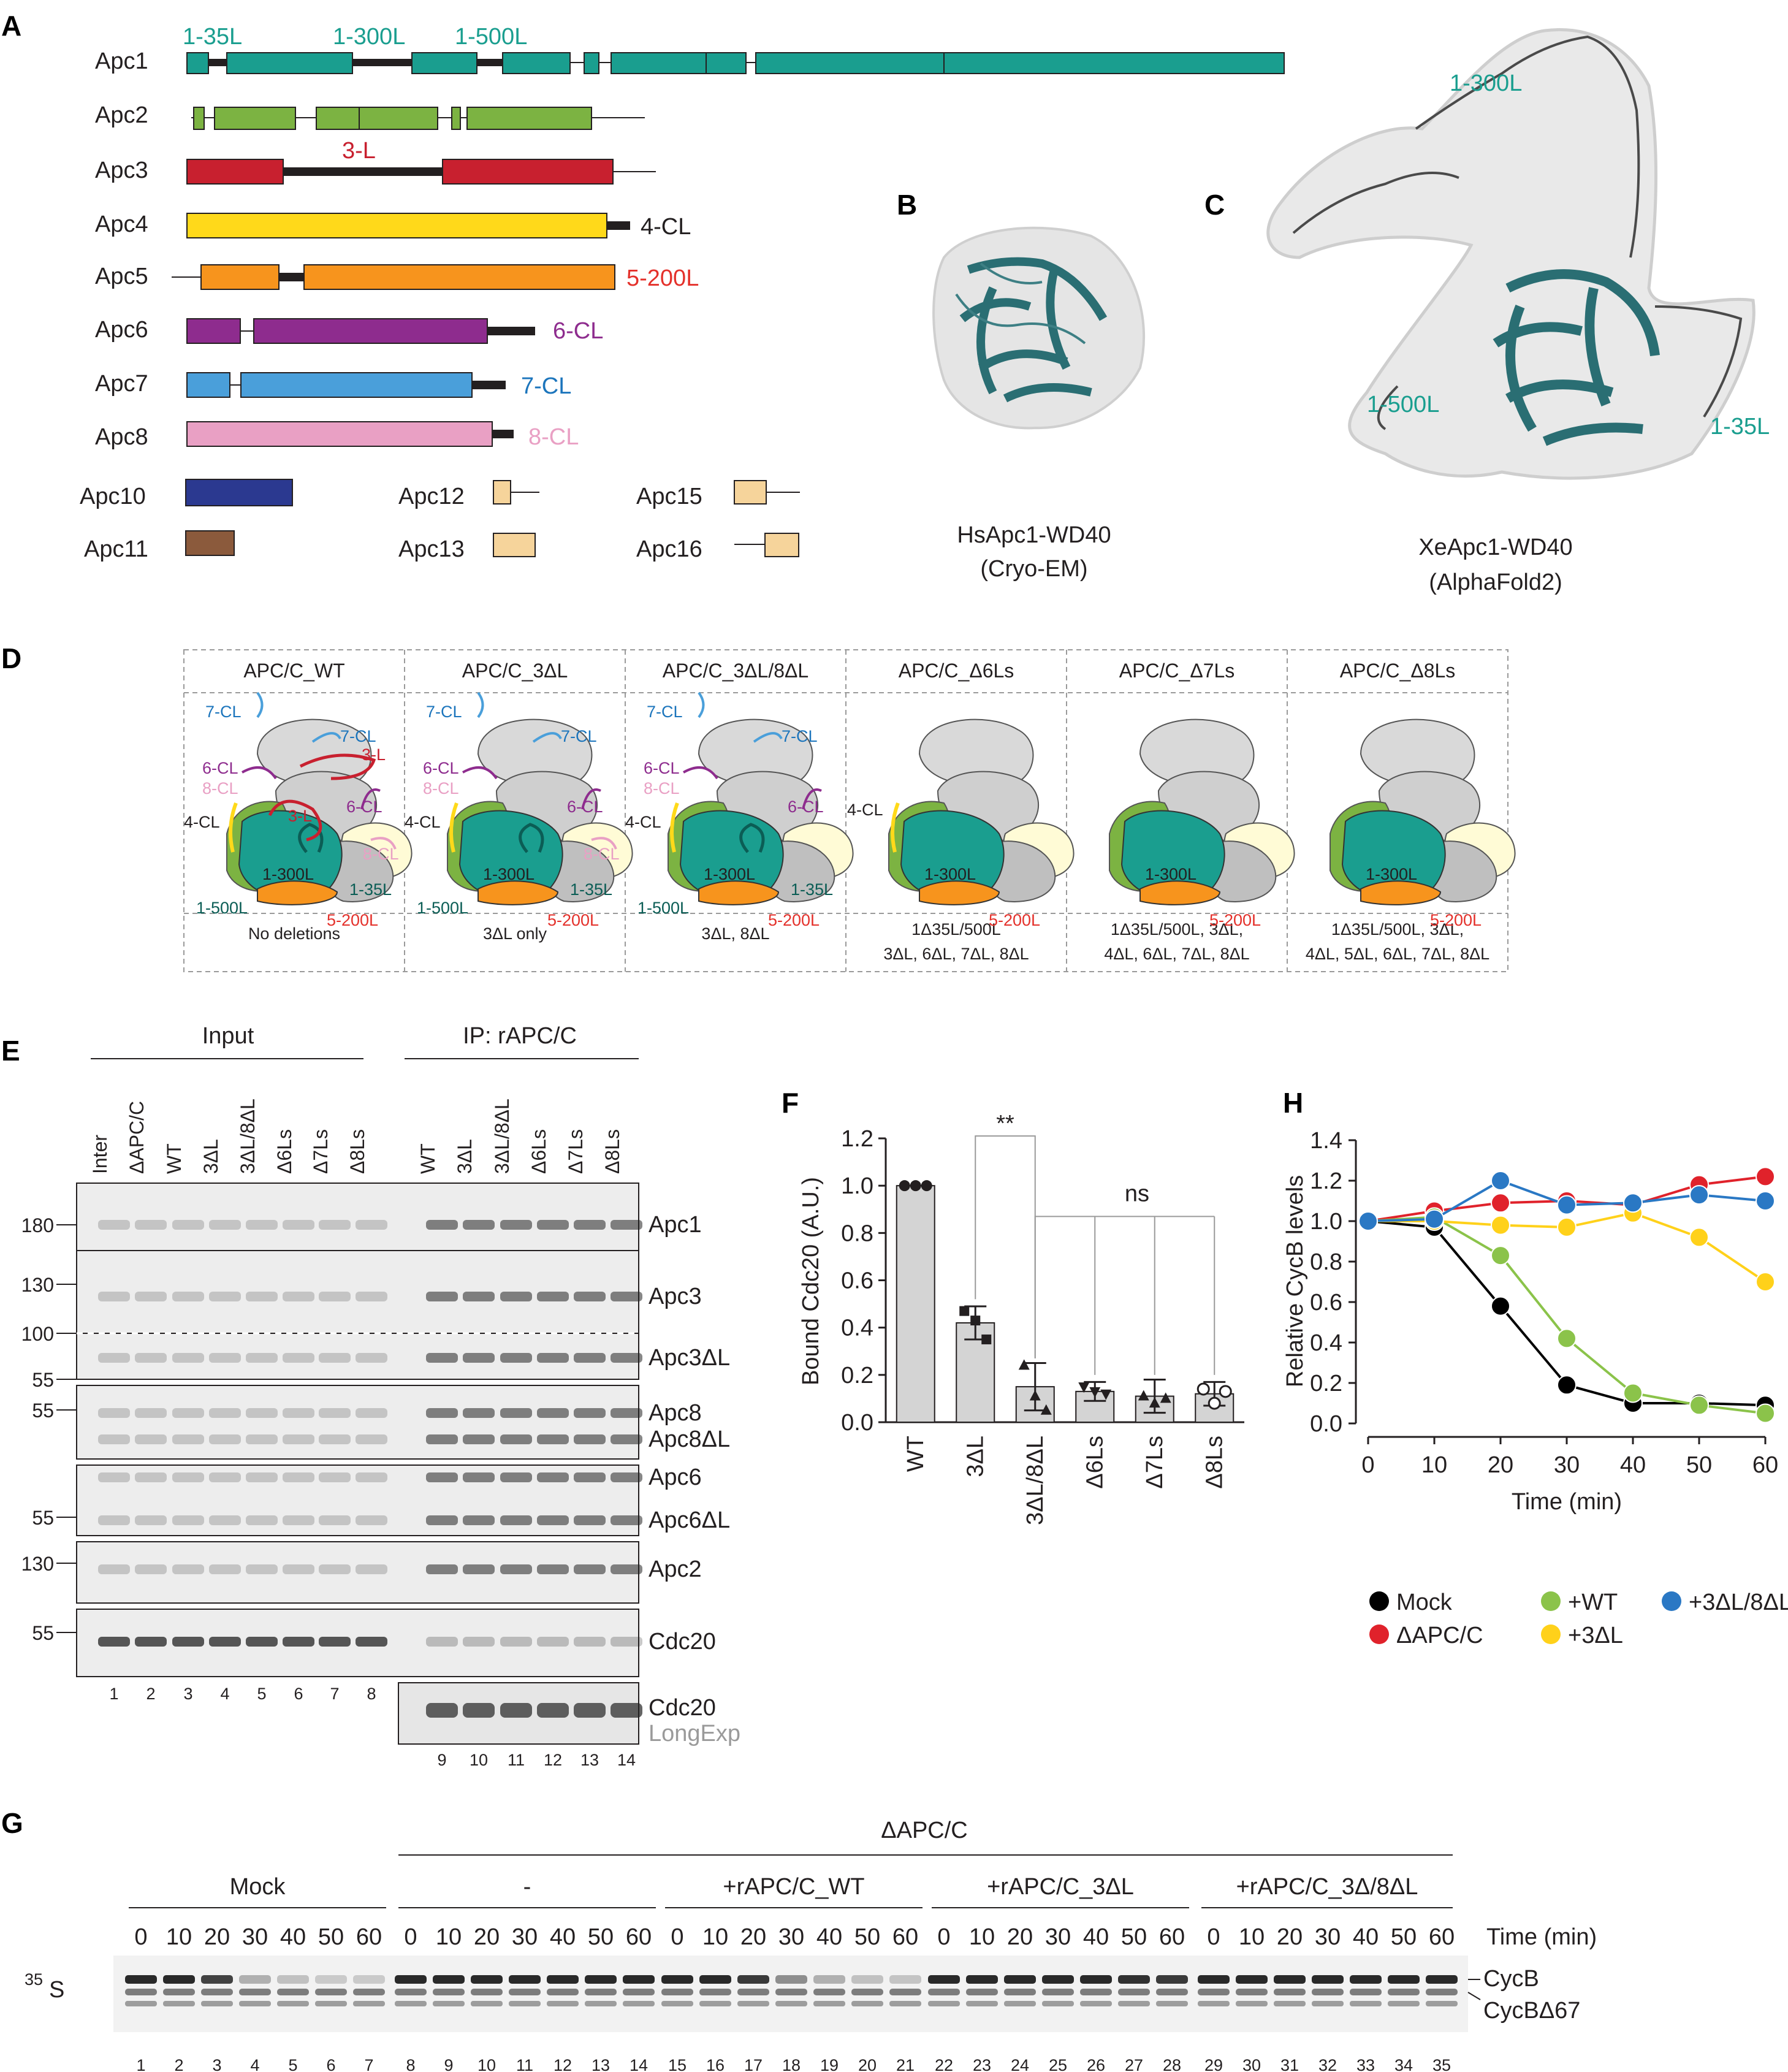 The width and height of the screenshot is (1788, 2072). I want to click on timepoint-label: 50, so click(1134, 1937).